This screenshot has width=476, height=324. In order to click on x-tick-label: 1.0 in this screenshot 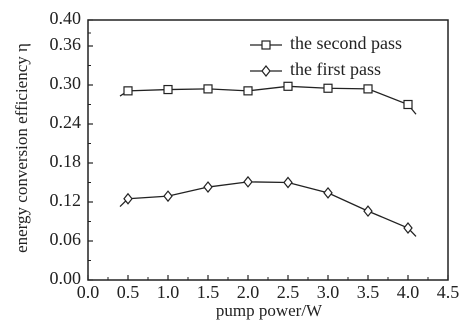, I will do `click(168, 292)`.